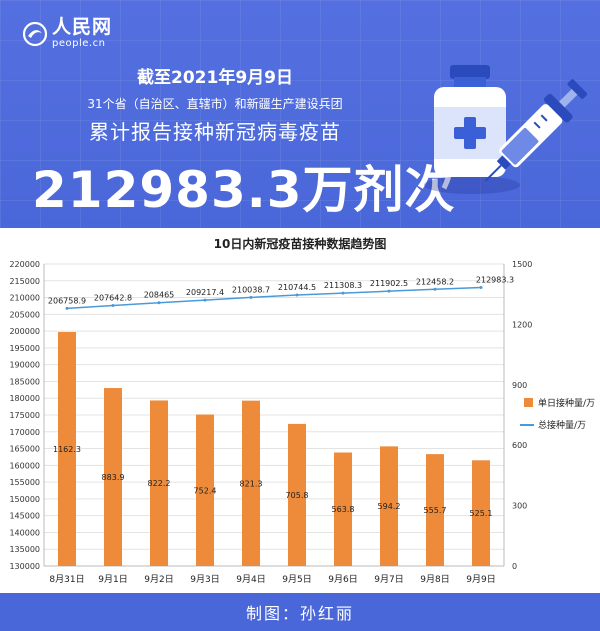 The height and width of the screenshot is (631, 600). Describe the element at coordinates (24, 482) in the screenshot. I see `left-tick-label: 155000` at that location.